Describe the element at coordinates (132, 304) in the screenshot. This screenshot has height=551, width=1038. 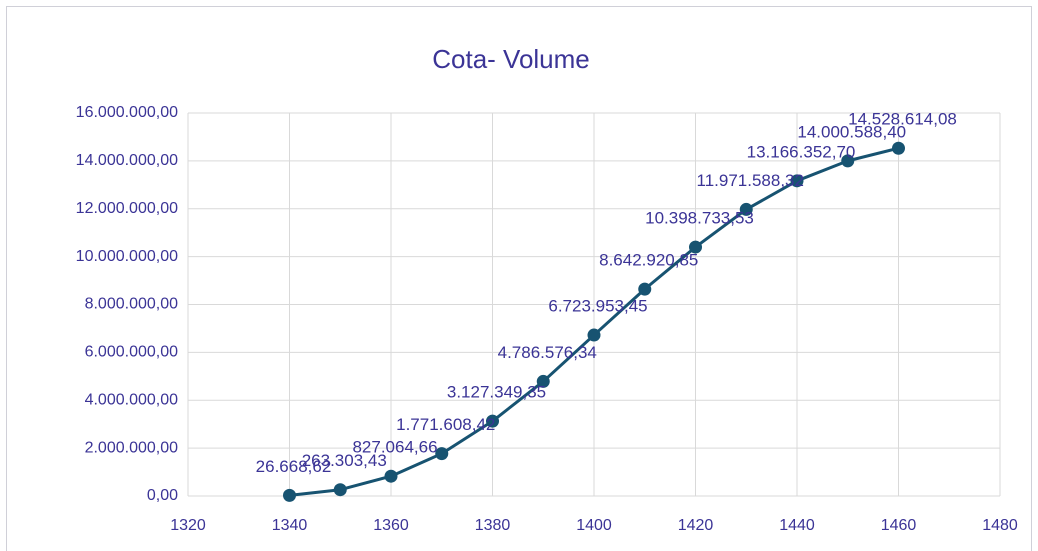
I see `y-tick-label: 8.000.000,00` at that location.